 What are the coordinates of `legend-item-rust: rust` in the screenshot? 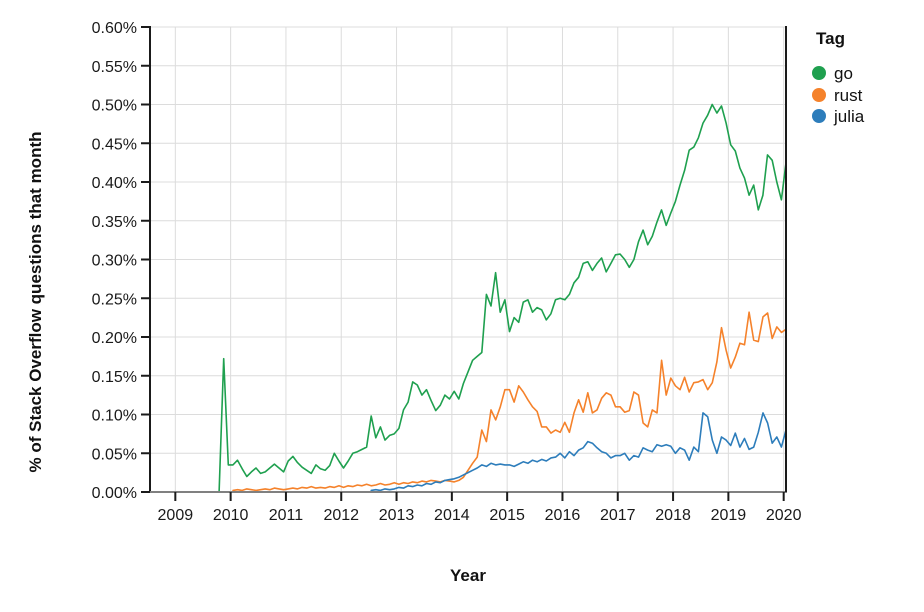 It's located at (837, 95).